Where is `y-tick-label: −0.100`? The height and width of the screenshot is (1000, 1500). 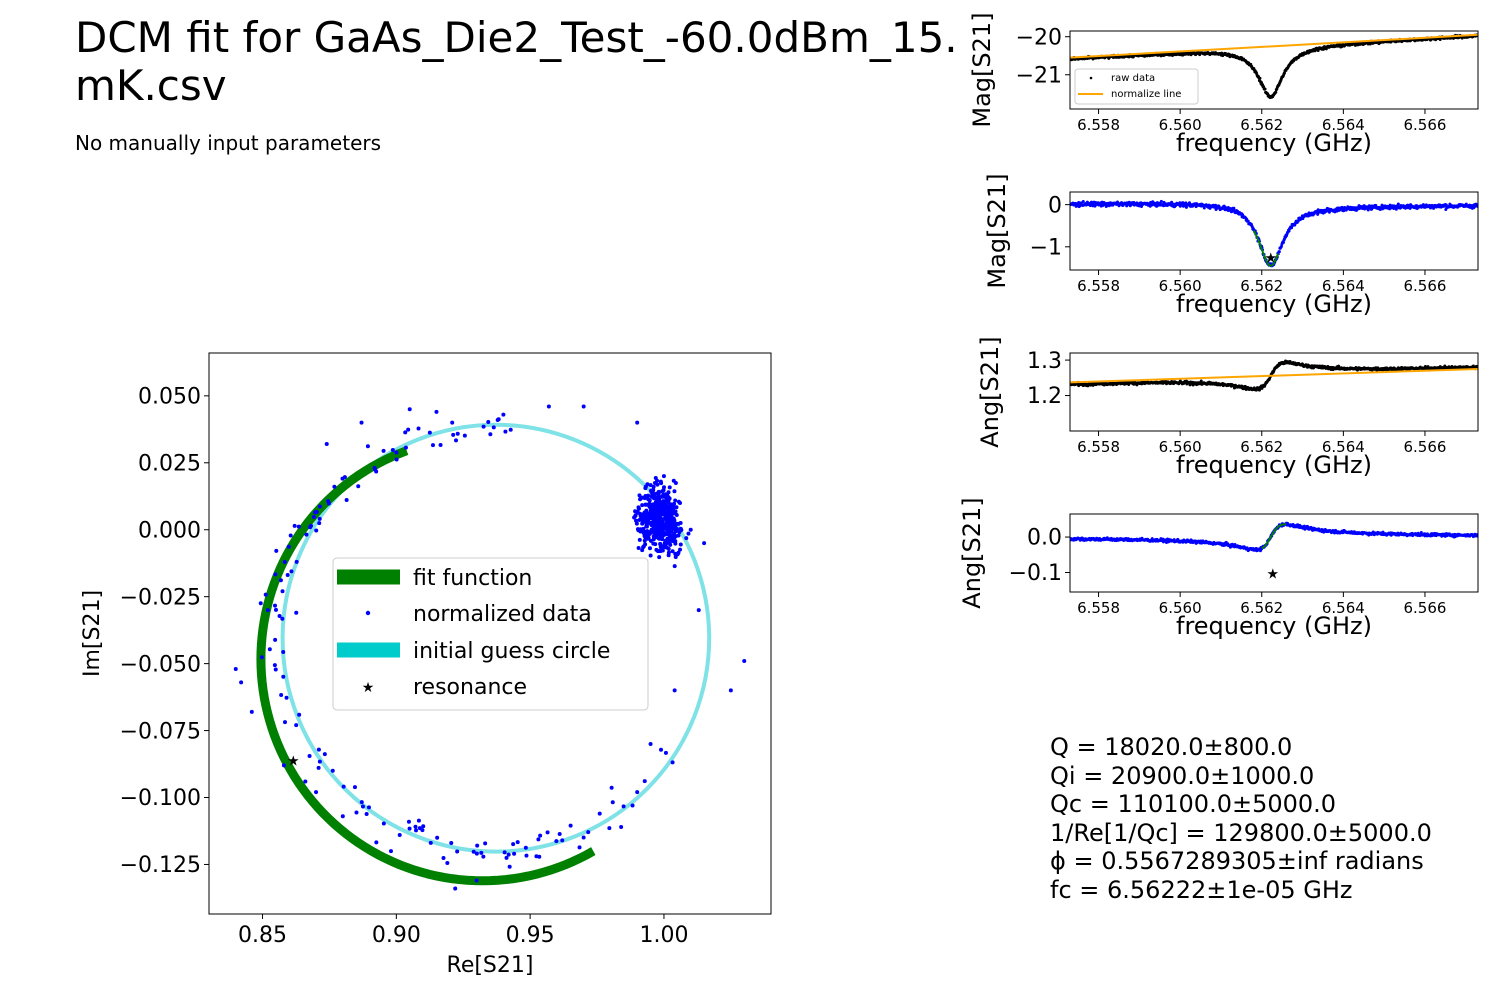
y-tick-label: −0.100 is located at coordinates (160, 798).